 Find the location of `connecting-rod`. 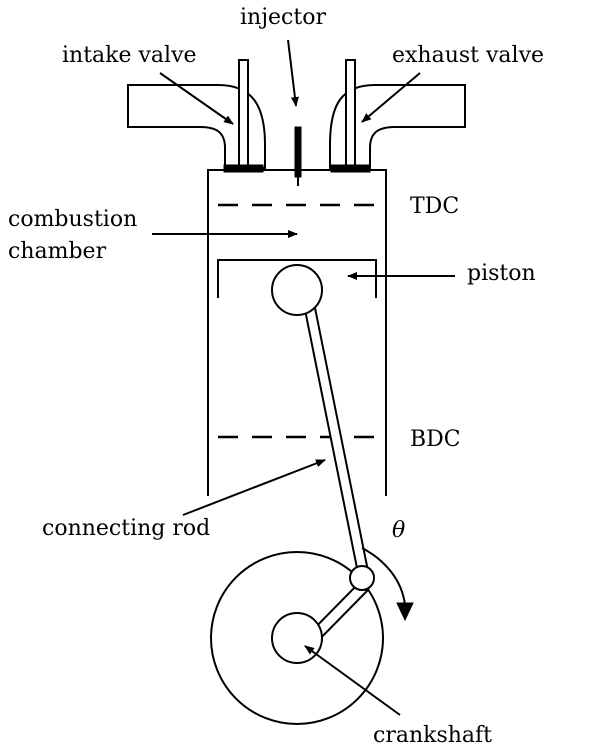

connecting-rod is located at coordinates (335, 433).